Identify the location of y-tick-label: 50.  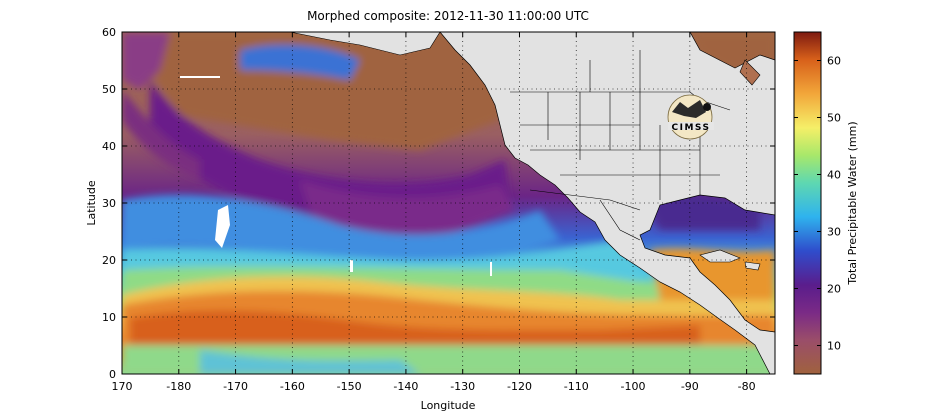
(109, 89).